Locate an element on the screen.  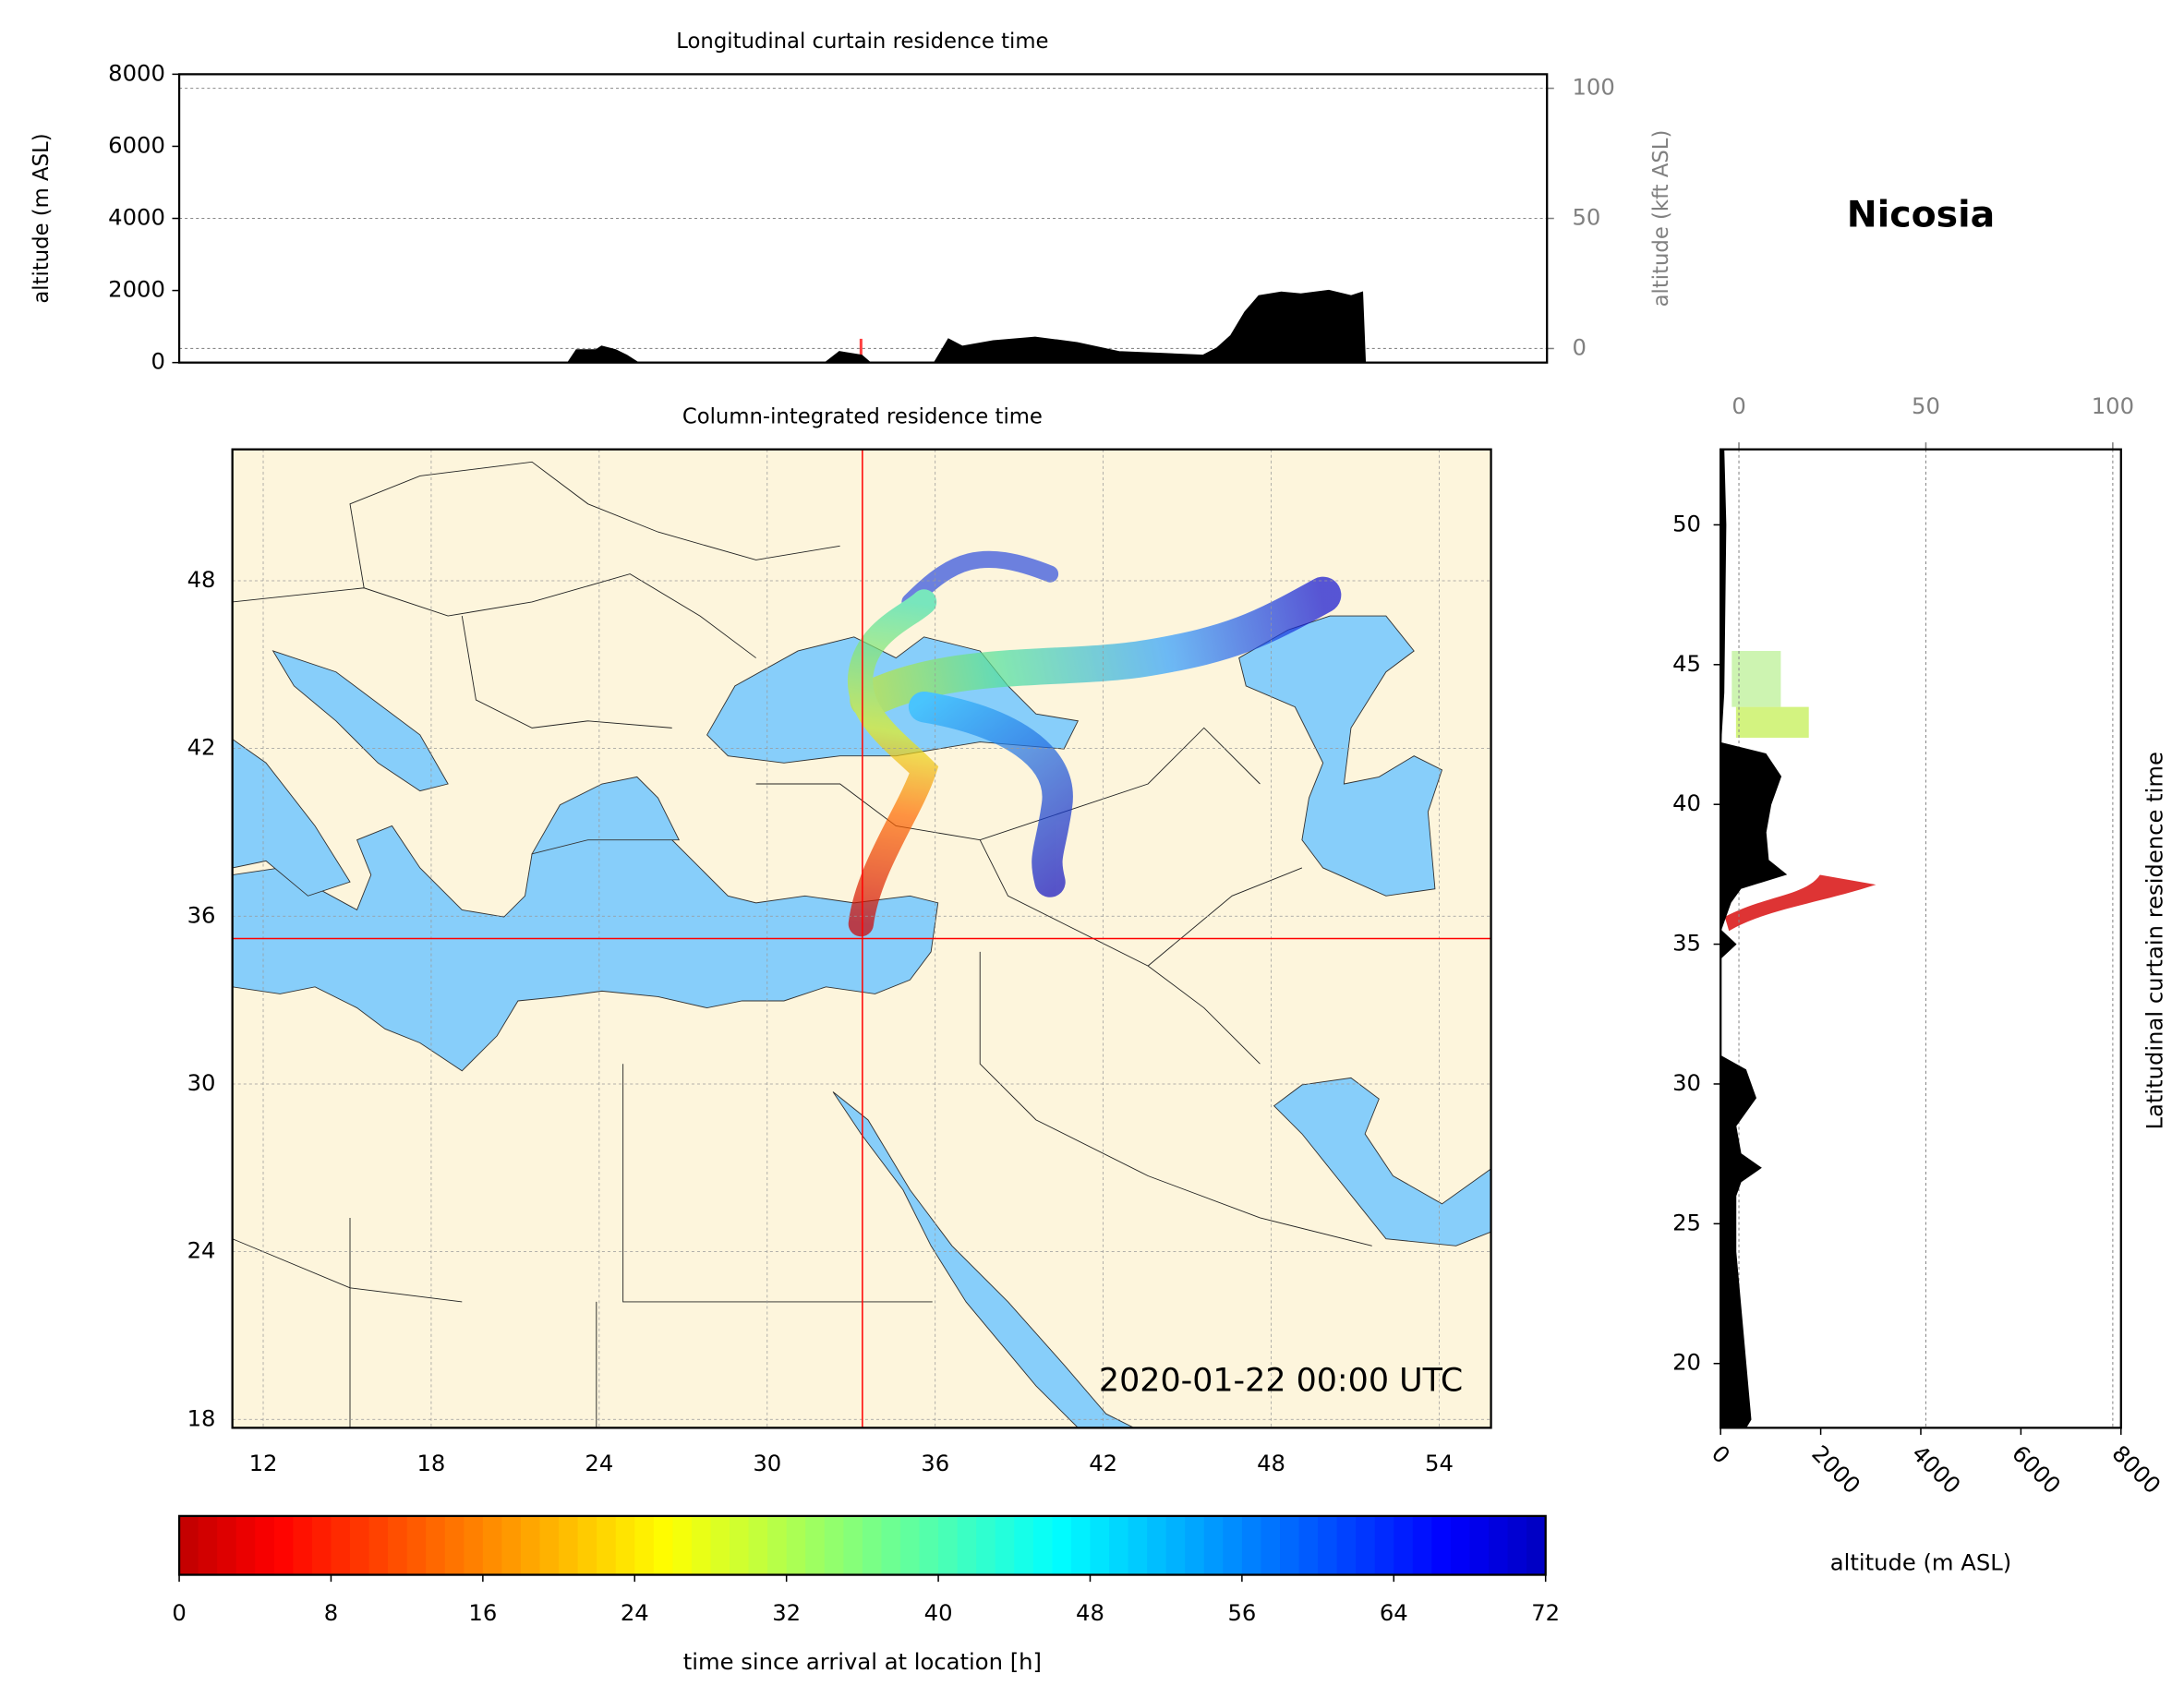
x-tick-label: 48 is located at coordinates (1271, 1463).